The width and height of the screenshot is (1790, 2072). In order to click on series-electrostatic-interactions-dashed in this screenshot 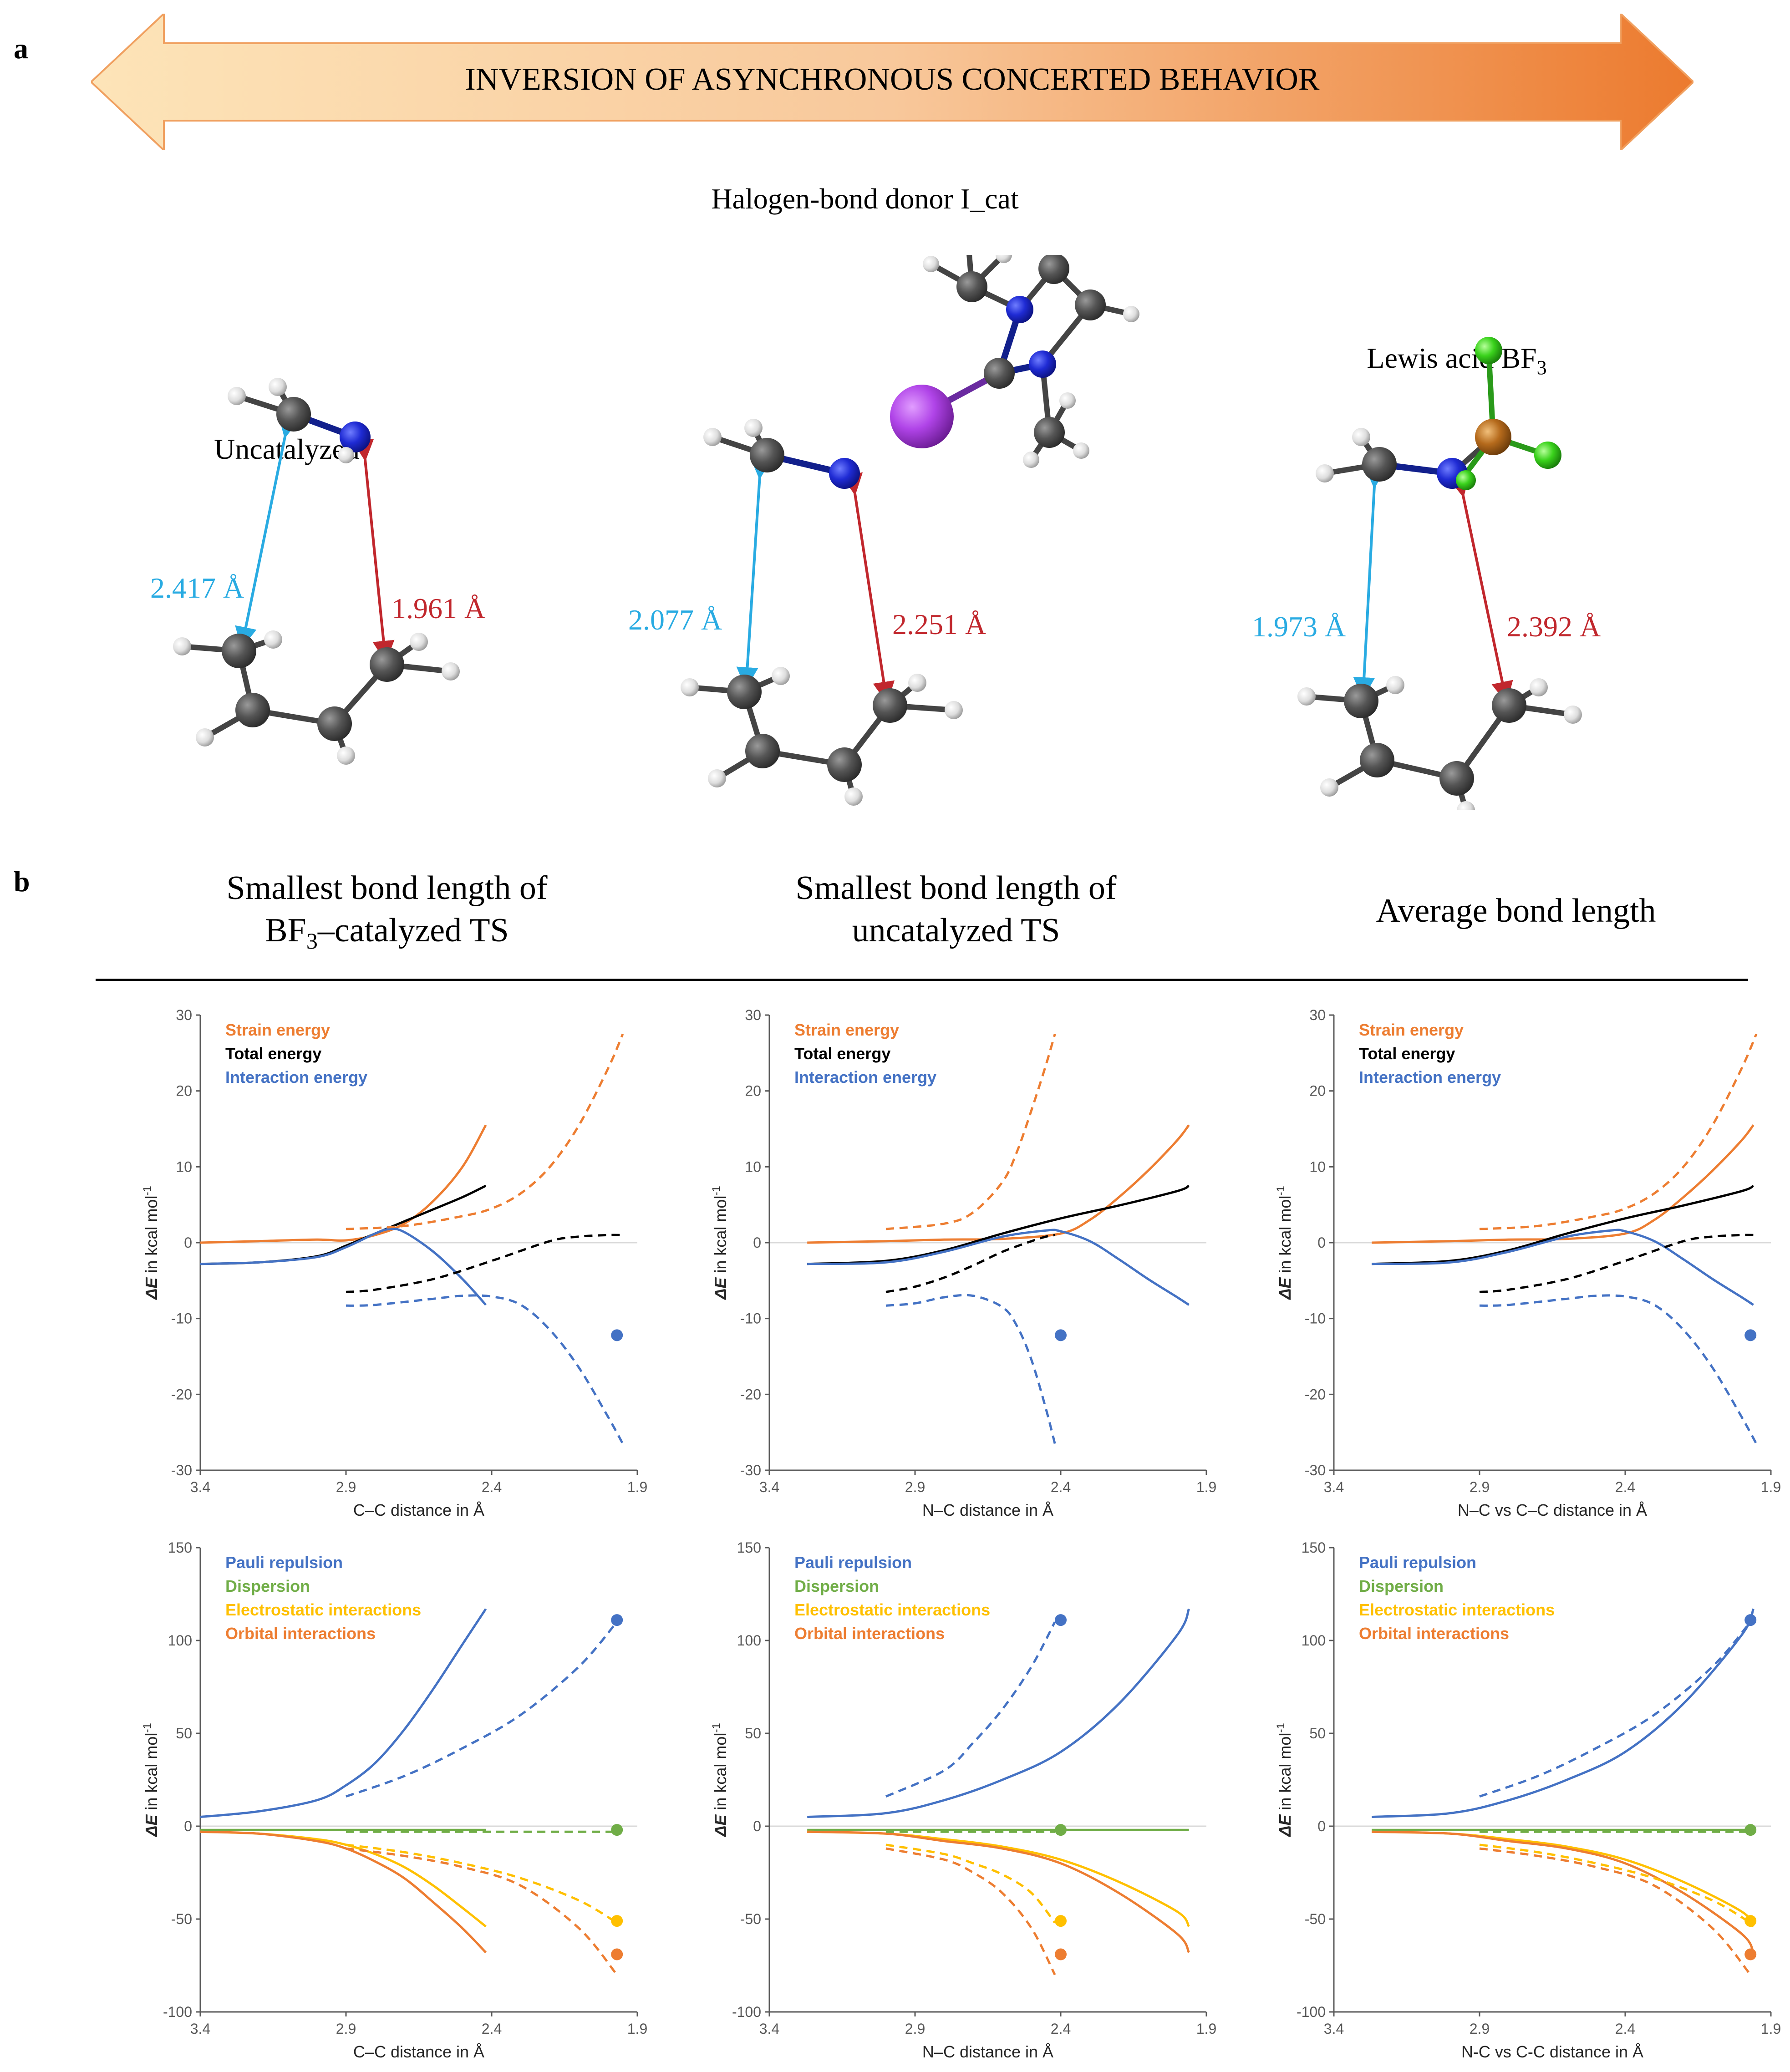, I will do `click(482, 1883)`.